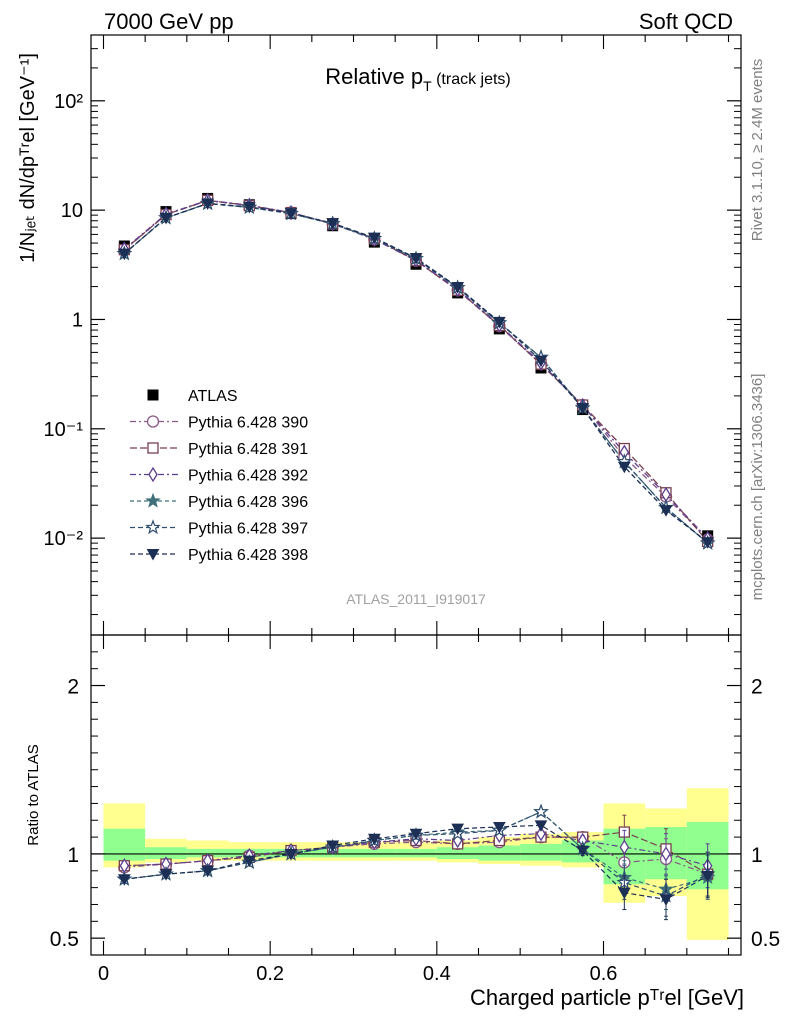 The image size is (786, 1029). I want to click on ratio-y-tick-label: 1, so click(73, 855).